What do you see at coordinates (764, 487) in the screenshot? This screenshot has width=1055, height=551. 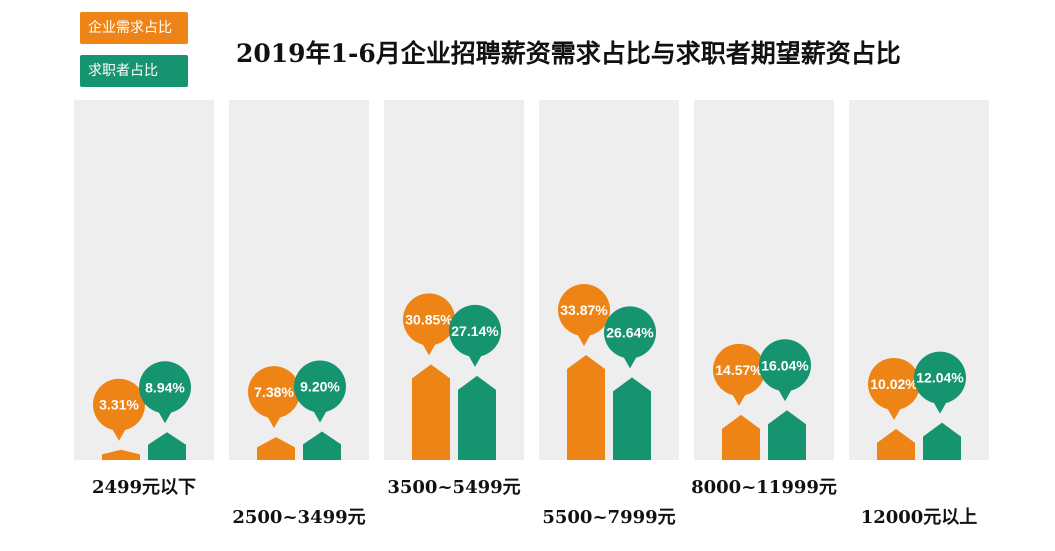 I see `category-label: 8000~11999元` at bounding box center [764, 487].